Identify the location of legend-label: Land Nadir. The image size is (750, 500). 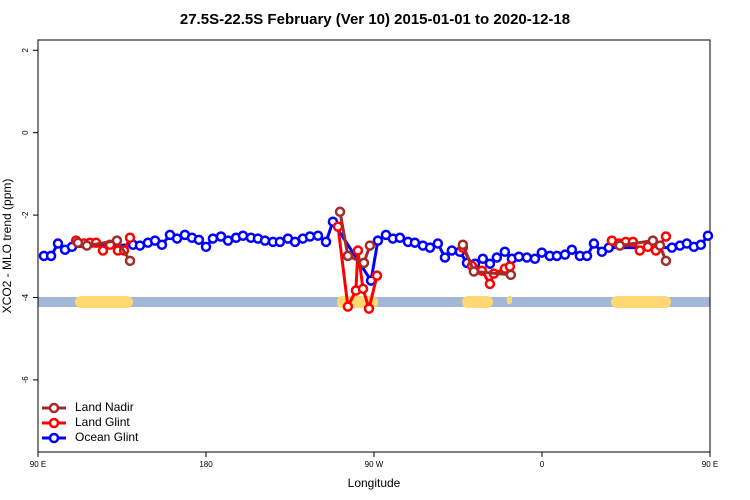
(104, 407).